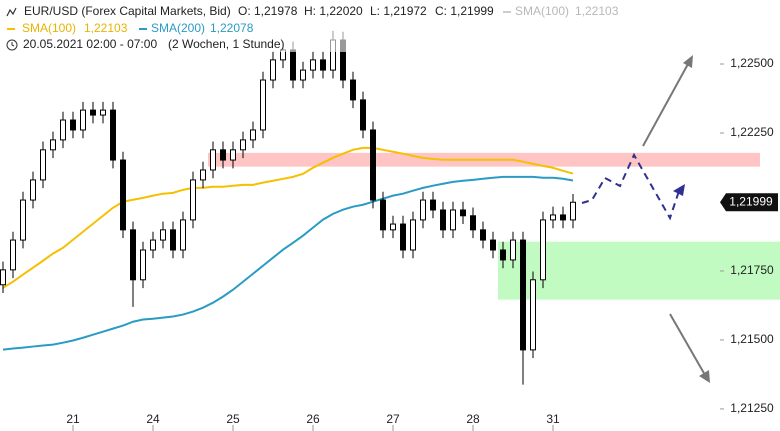  I want to click on symbol: EUR/USD (Forex Capital Markets, Bid), so click(127, 11).